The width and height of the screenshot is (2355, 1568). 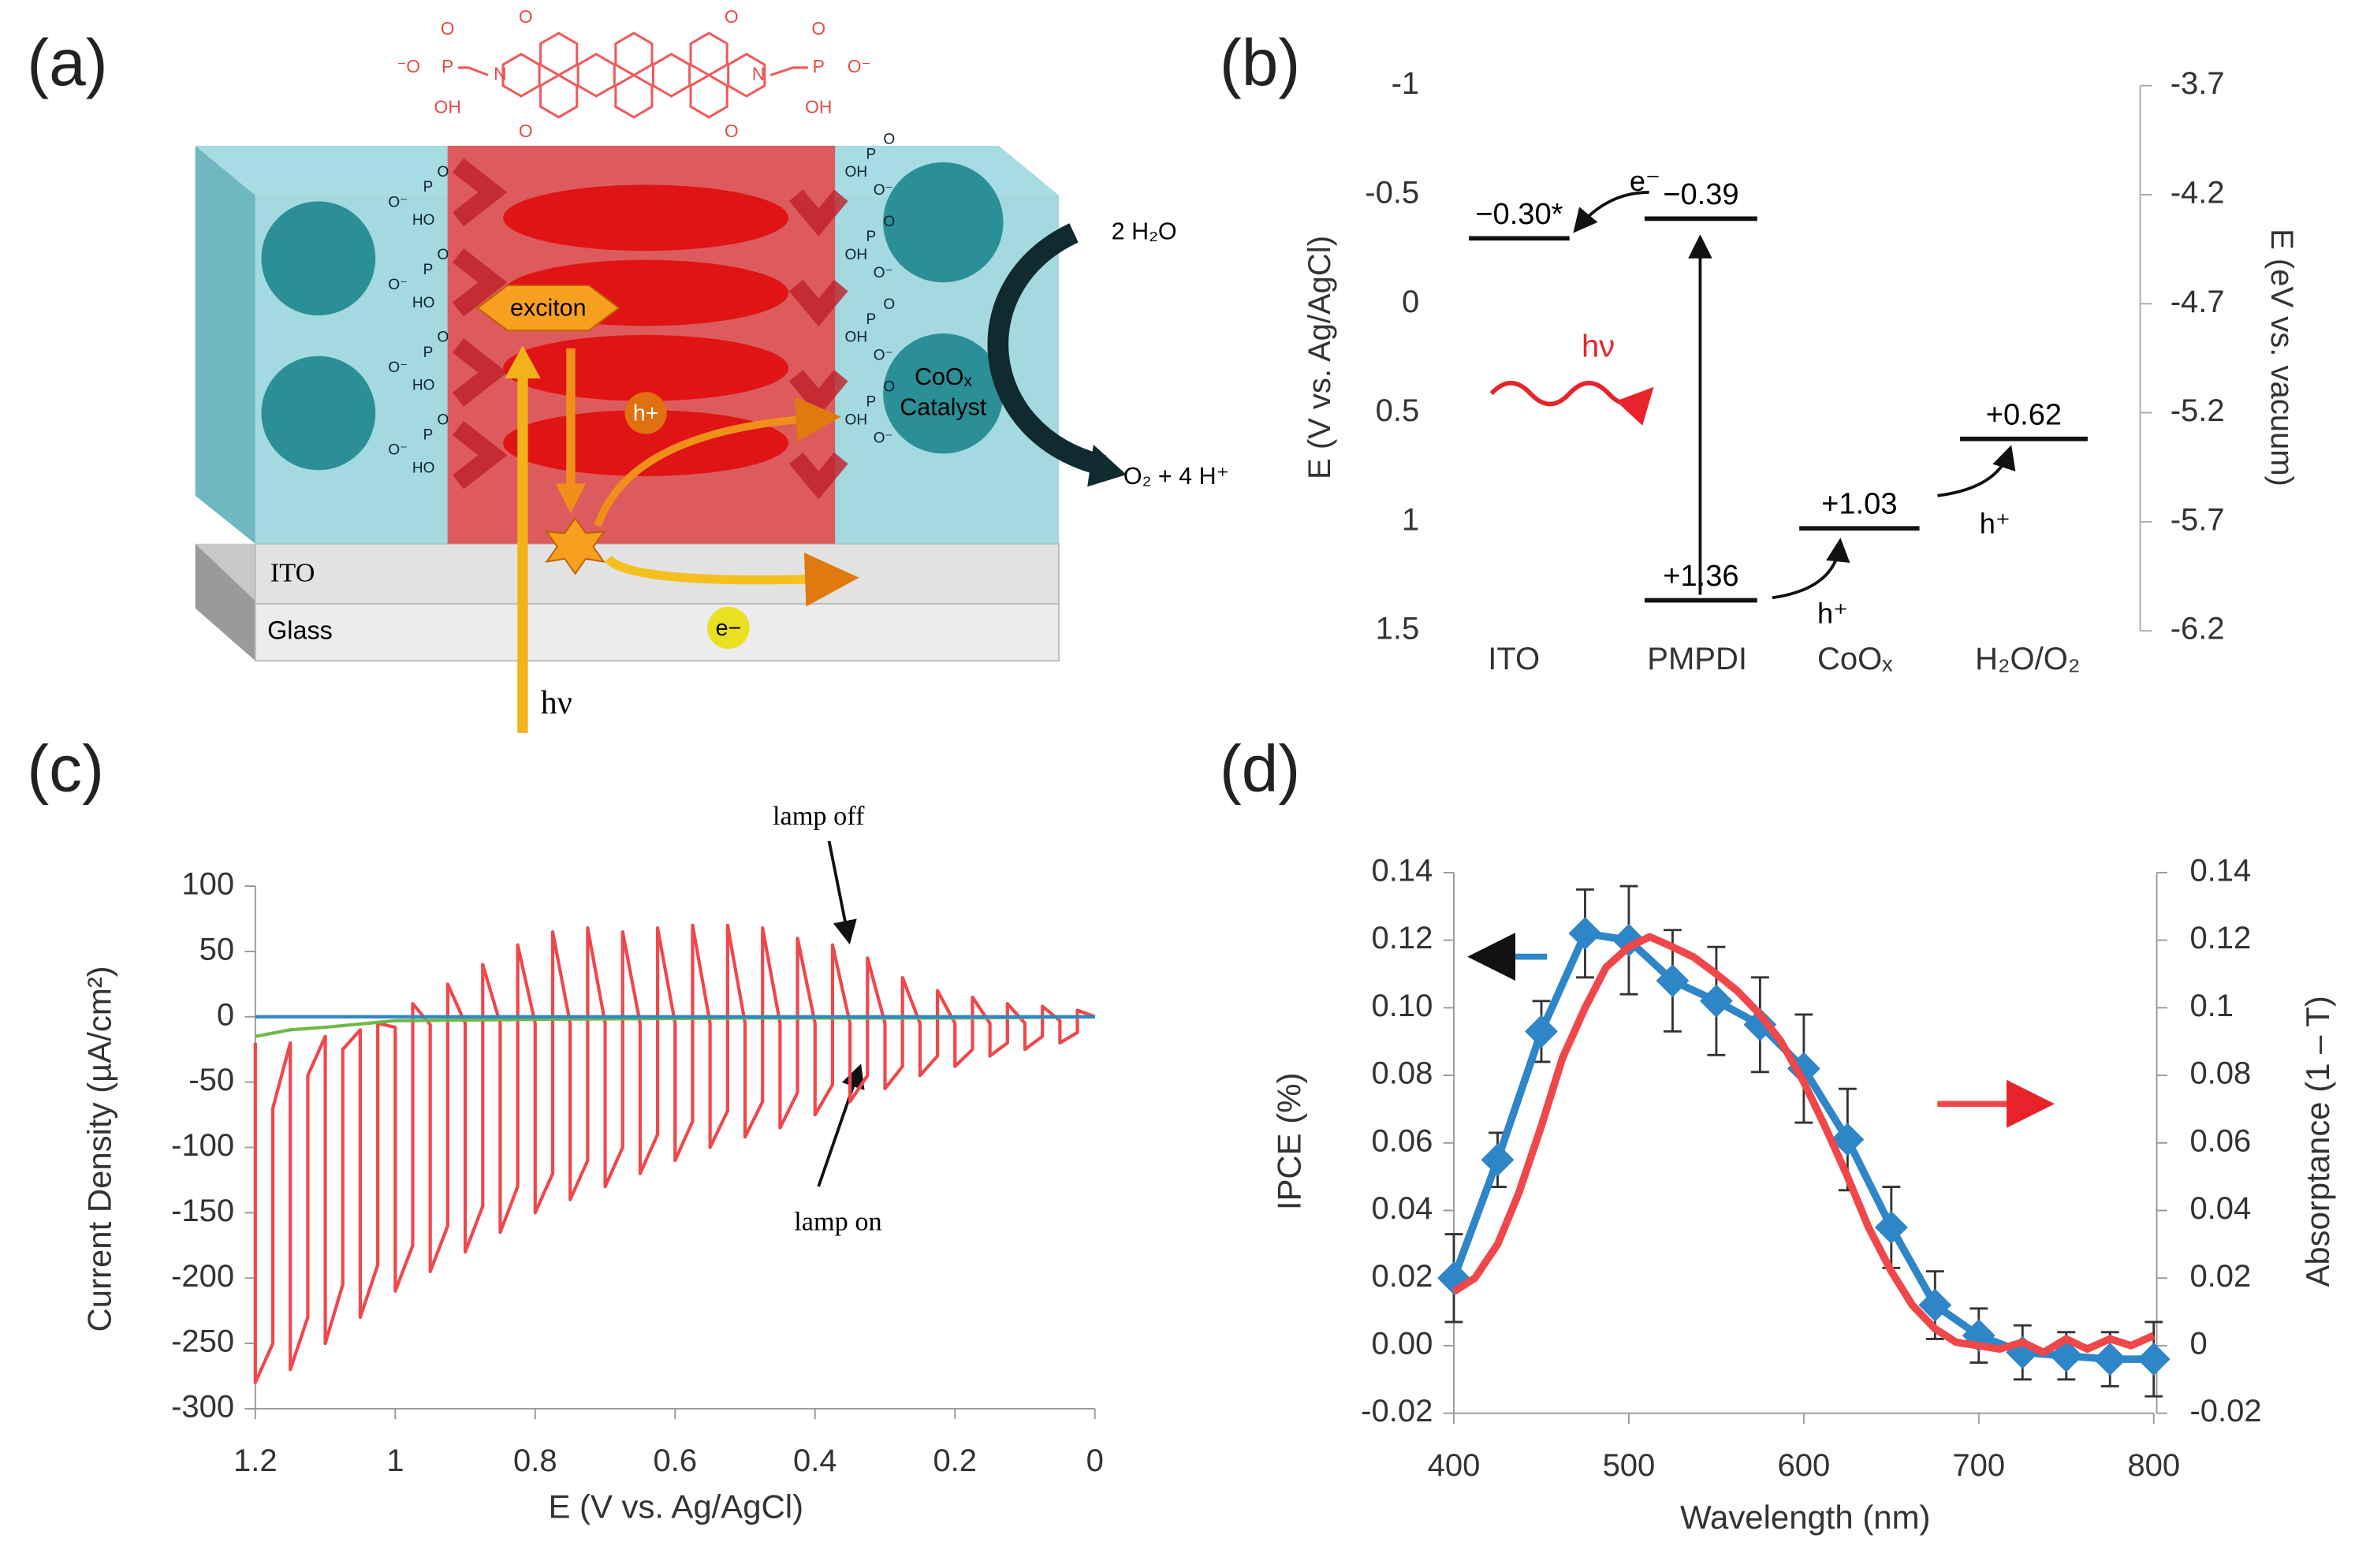 I want to click on x-tick-label: 0.2, so click(x=955, y=1460).